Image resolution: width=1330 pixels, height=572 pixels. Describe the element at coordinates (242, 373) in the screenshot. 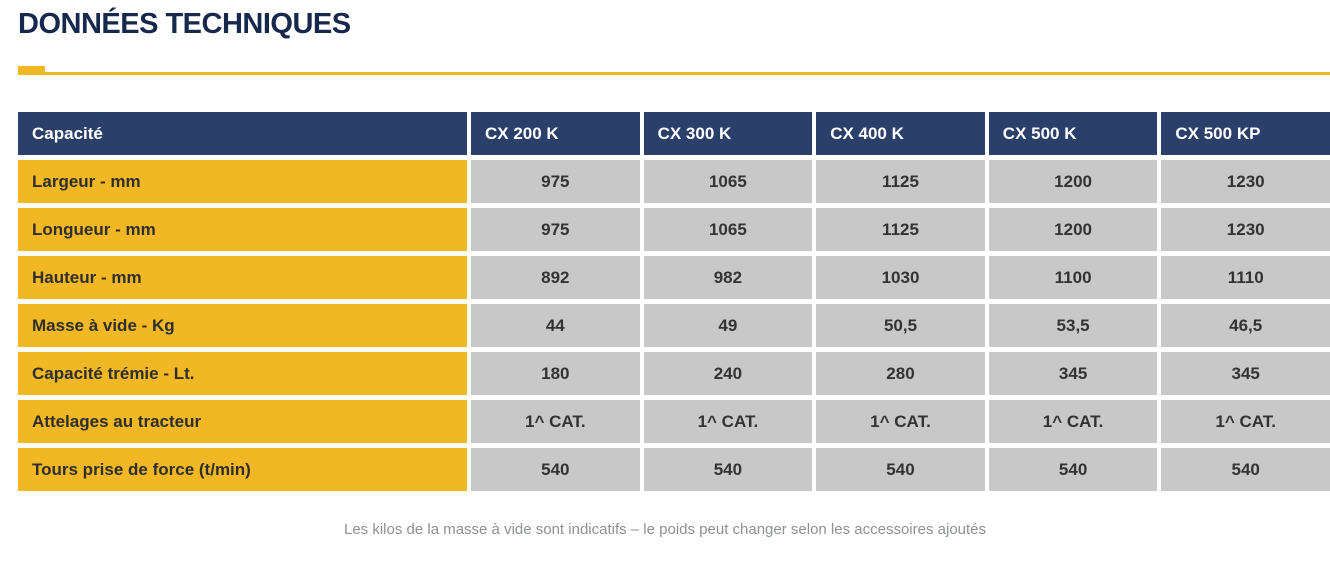

I see `row-label: Capacité trémie - Lt.` at that location.